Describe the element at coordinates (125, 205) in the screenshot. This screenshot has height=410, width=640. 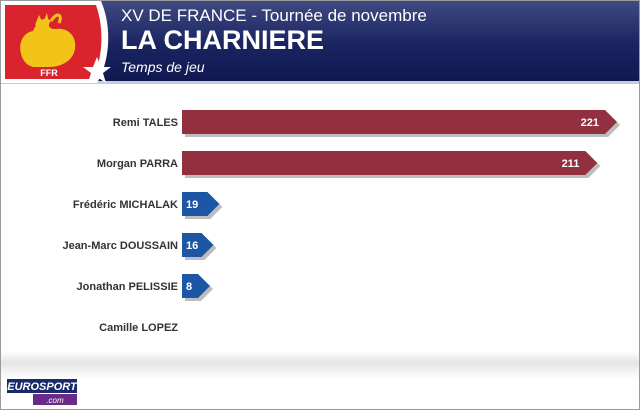
I see `category-label: Frédéric MICHALAK` at that location.